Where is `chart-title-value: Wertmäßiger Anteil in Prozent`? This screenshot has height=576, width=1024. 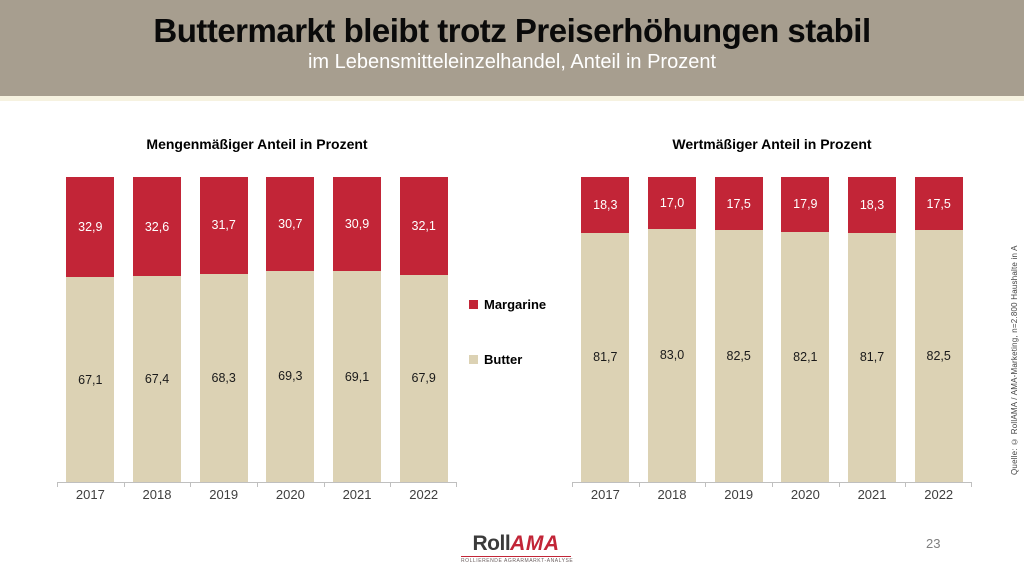
chart-title-value: Wertmäßiger Anteil in Prozent is located at coordinates (772, 144).